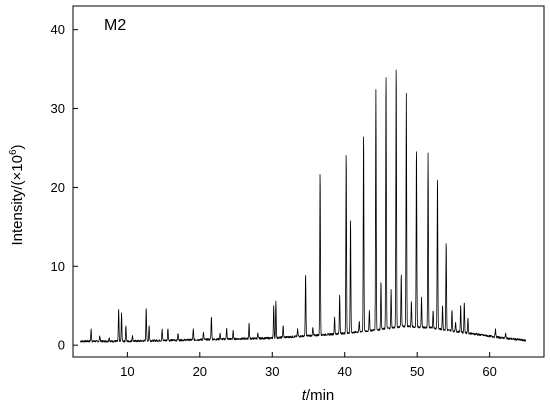 The height and width of the screenshot is (408, 550). Describe the element at coordinates (17, 194) in the screenshot. I see `y-axis-title: Intensity/(×106)` at that location.